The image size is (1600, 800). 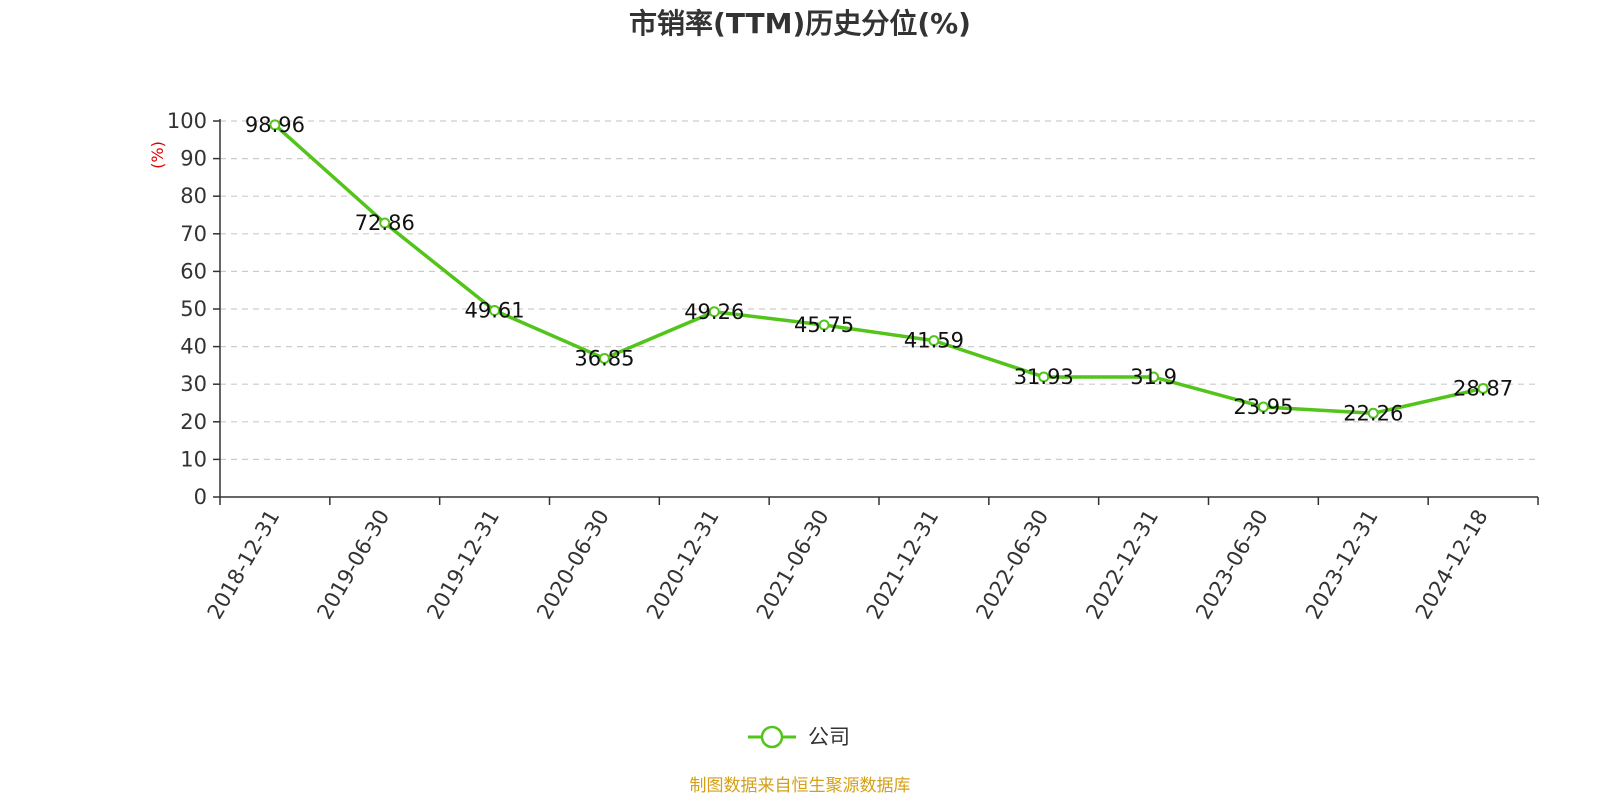 What do you see at coordinates (157, 155) in the screenshot?
I see `y-axis-unit: (%)` at bounding box center [157, 155].